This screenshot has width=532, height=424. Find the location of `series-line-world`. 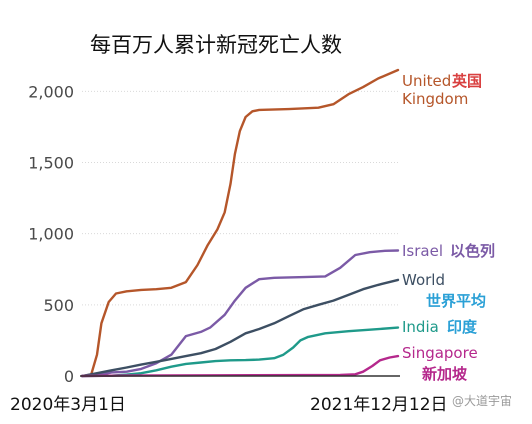

series-line-world is located at coordinates (240, 328).